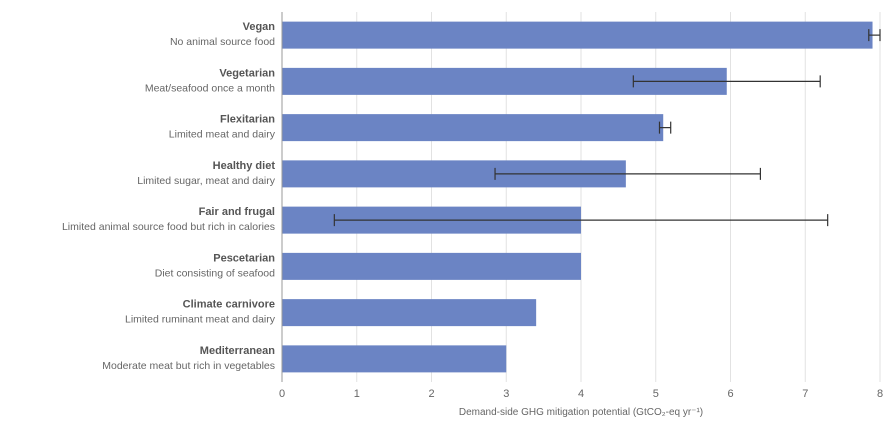 This screenshot has width=883, height=422. What do you see at coordinates (259, 27) in the screenshot?
I see `category-name: Vegan` at bounding box center [259, 27].